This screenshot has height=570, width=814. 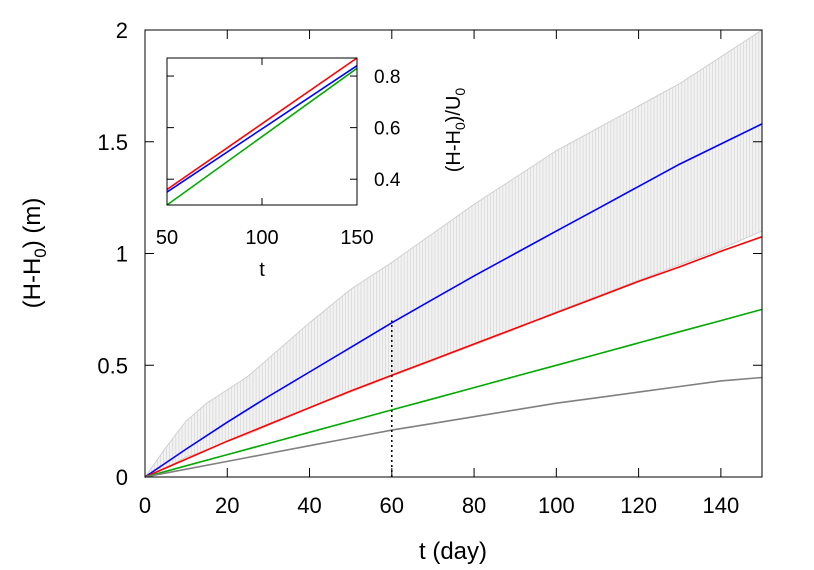 I want to click on inset-series-group, so click(x=262, y=131).